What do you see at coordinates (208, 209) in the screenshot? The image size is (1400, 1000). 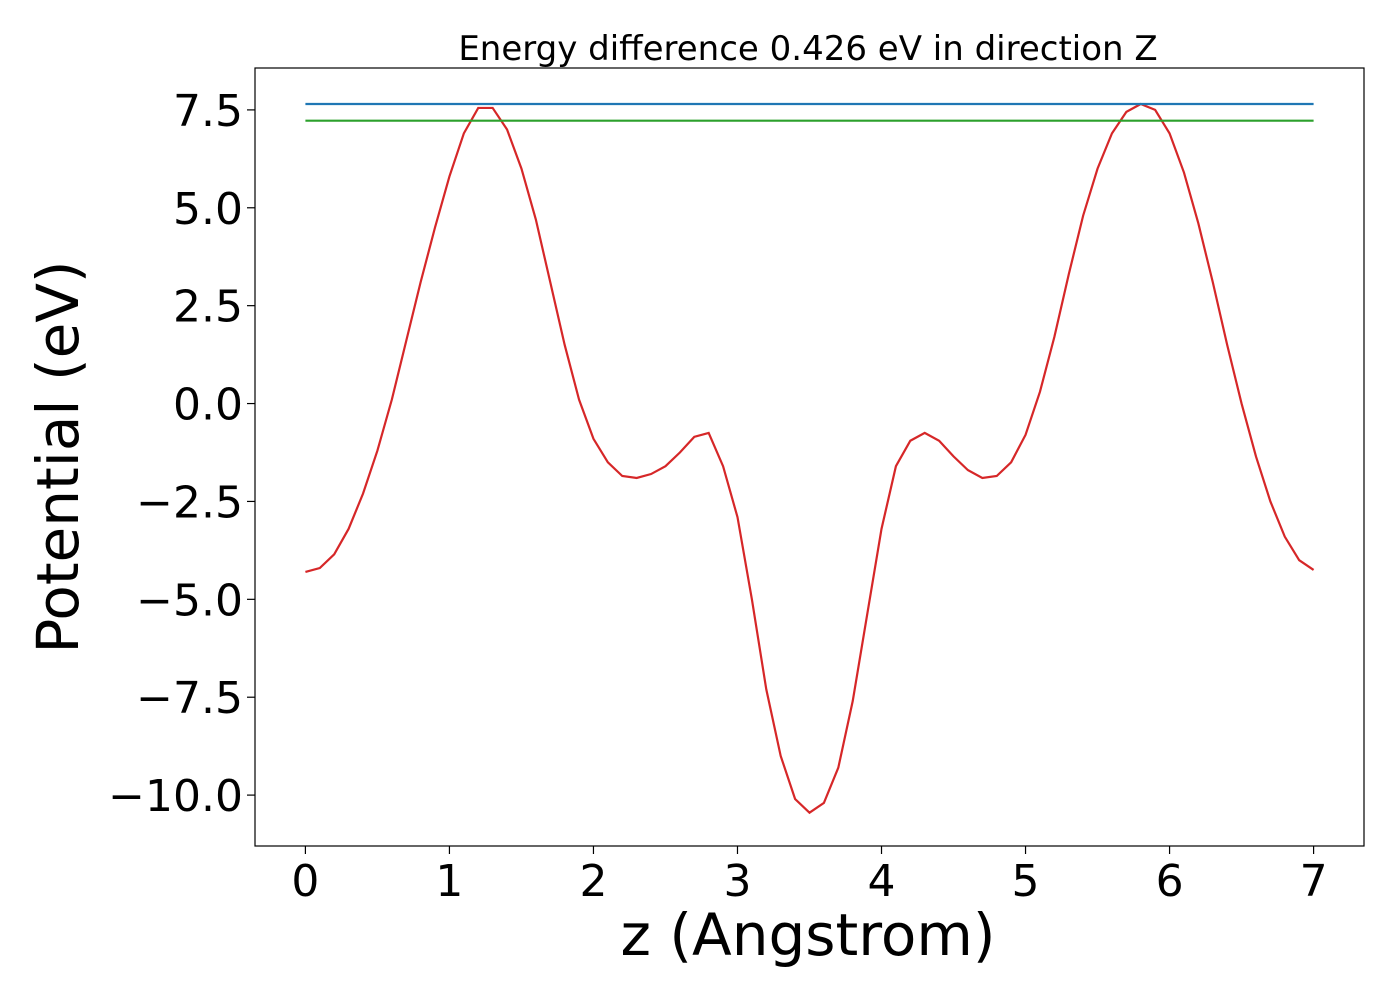 I see `y-tick-label: 5.0` at bounding box center [208, 209].